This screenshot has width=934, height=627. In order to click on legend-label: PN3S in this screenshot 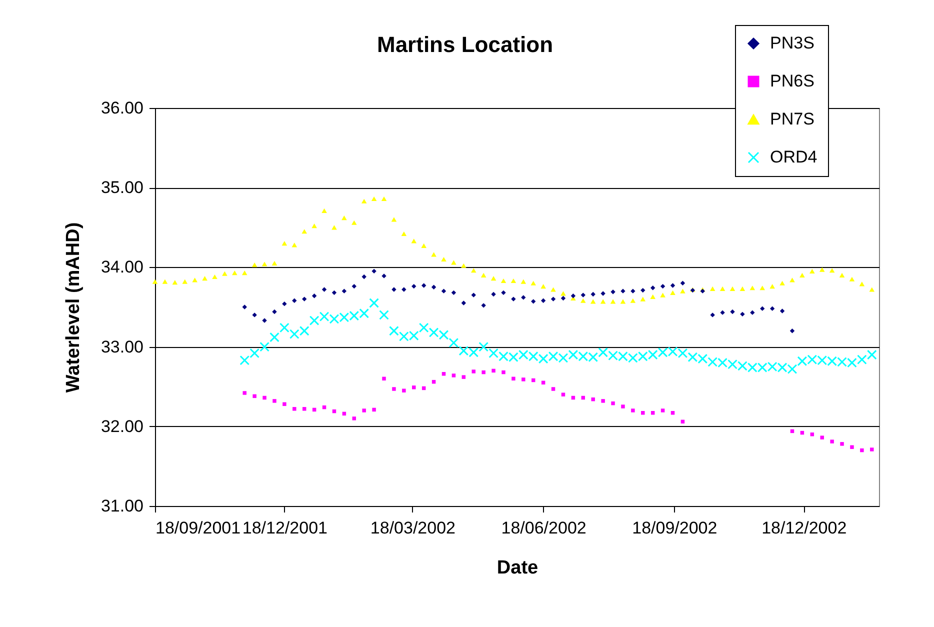, I will do `click(792, 43)`.